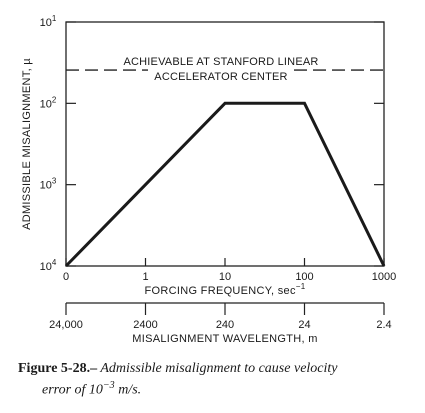  I want to click on y-tick-label: 10⁴, so click(48, 265).